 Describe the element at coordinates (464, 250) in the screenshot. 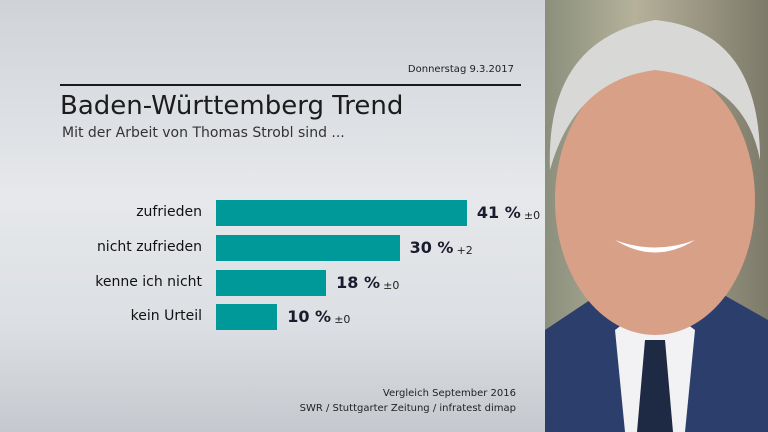

I see `change-label: +2` at that location.